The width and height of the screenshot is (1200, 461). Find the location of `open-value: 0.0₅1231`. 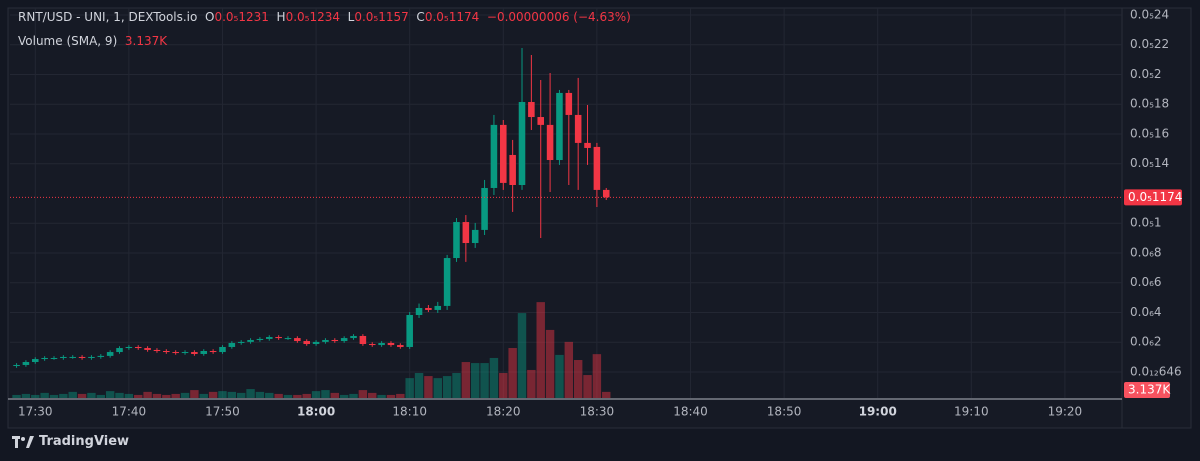

open-value: 0.0₅1231 is located at coordinates (241, 17).